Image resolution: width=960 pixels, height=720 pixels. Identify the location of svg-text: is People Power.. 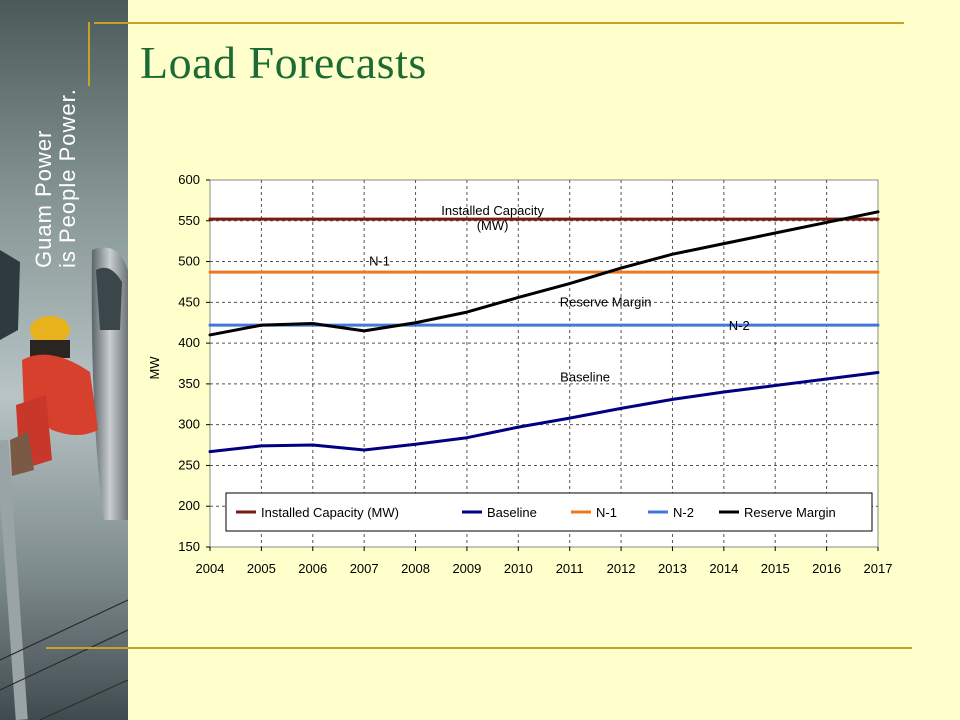
(67, 178).